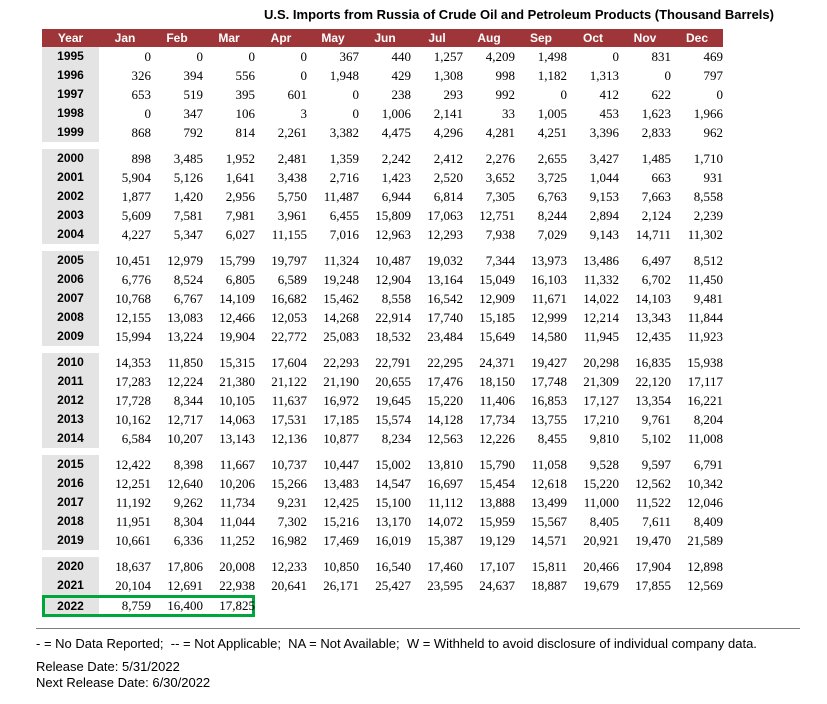 Image resolution: width=827 pixels, height=704 pixels. I want to click on value-cell: 6,027, so click(240, 234).